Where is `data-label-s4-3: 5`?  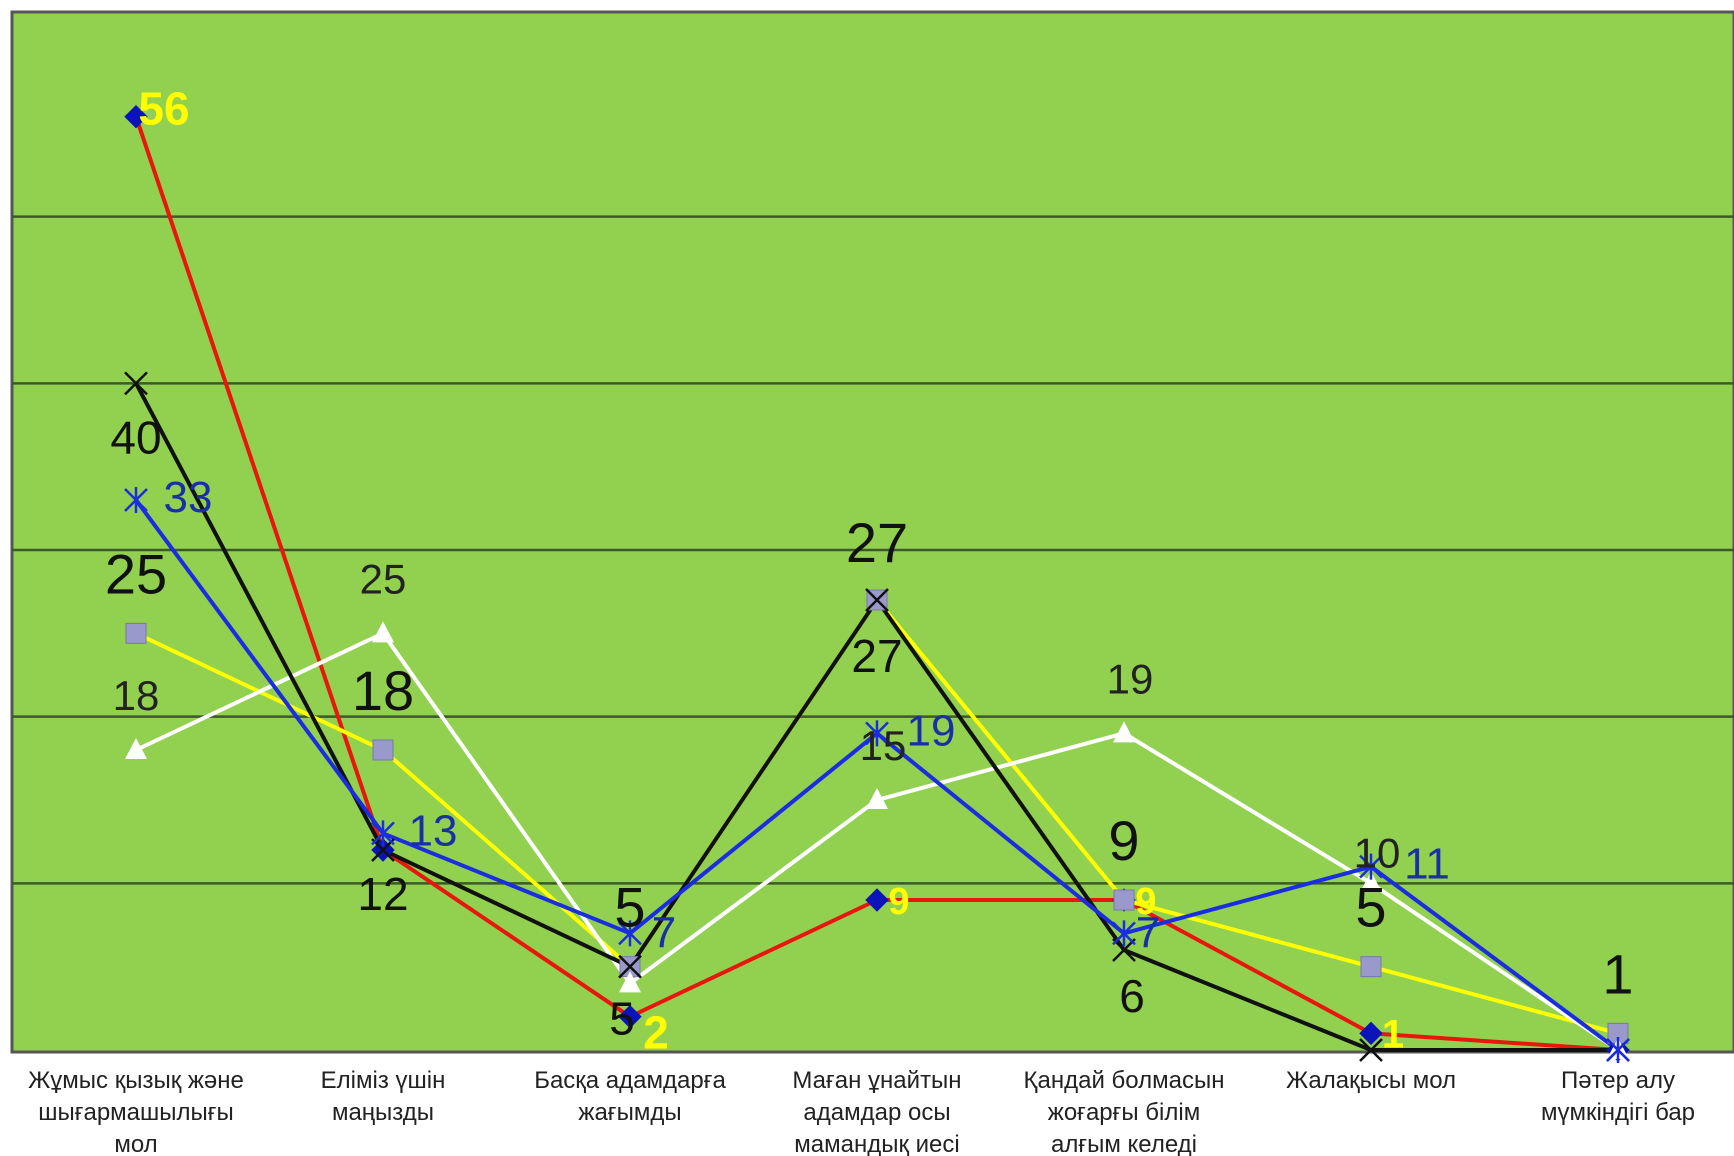 data-label-s4-3: 5 is located at coordinates (622, 1019).